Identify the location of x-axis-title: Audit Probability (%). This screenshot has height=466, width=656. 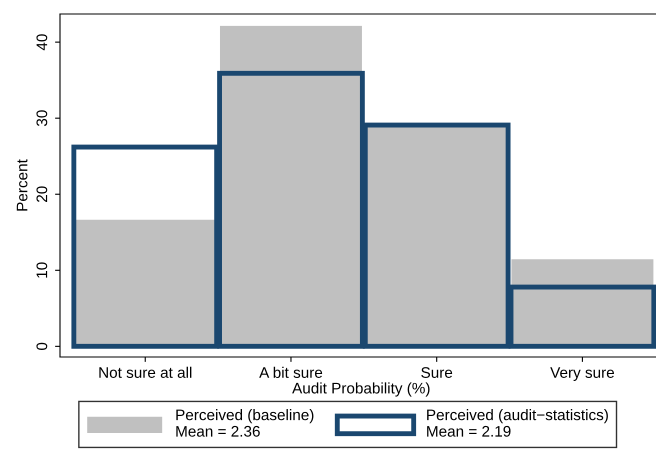
(361, 389).